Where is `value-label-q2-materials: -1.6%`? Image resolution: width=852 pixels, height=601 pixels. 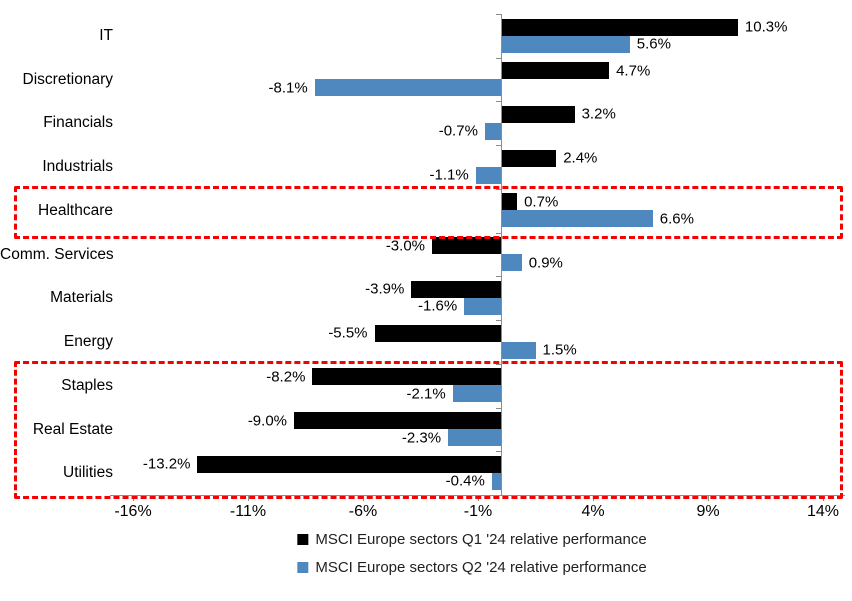 value-label-q2-materials: -1.6% is located at coordinates (438, 306).